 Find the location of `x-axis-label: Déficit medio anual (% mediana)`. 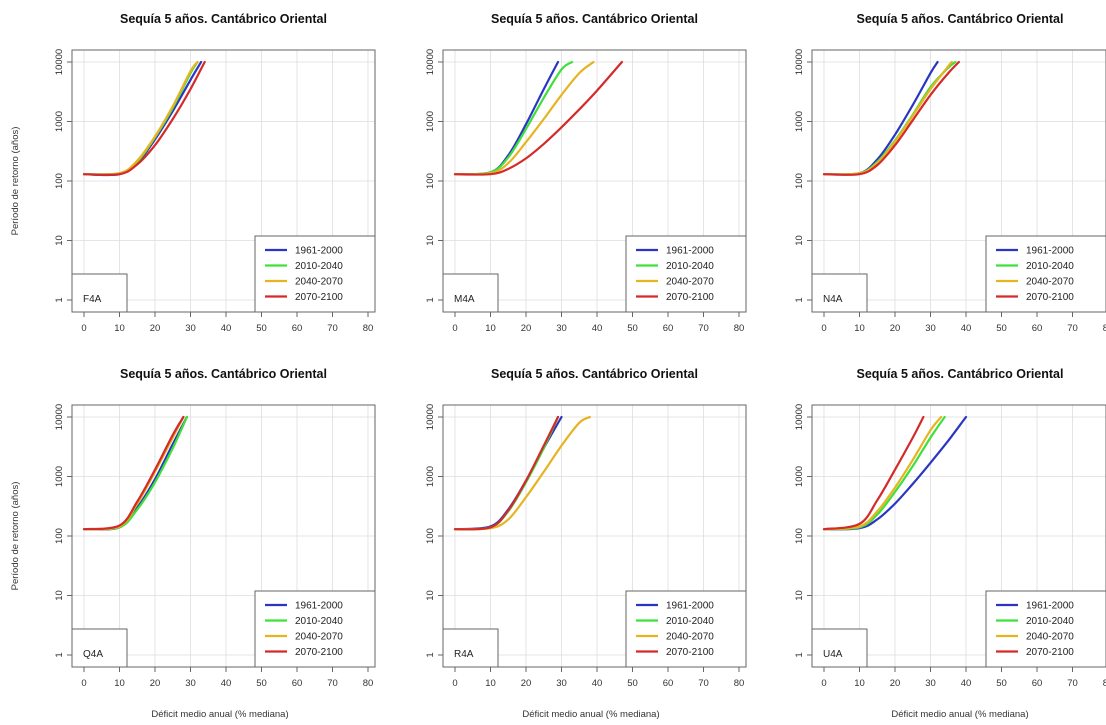

x-axis-label: Déficit medio anual (% mediana) is located at coordinates (590, 714).